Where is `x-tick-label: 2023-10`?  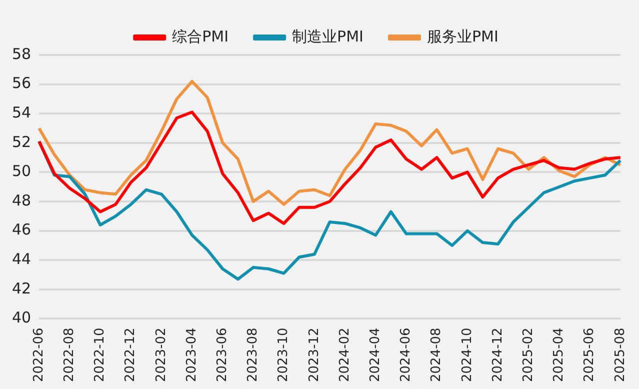
x-tick-label: 2023-10 is located at coordinates (284, 355).